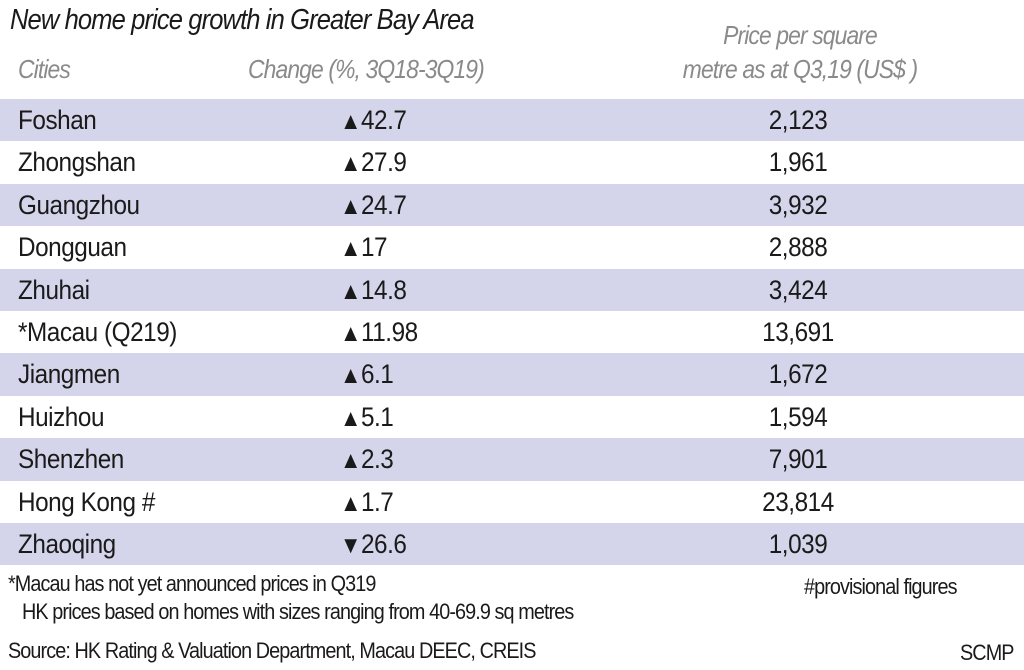 The width and height of the screenshot is (1024, 670). Describe the element at coordinates (377, 501) in the screenshot. I see `change-value: 1.7` at that location.